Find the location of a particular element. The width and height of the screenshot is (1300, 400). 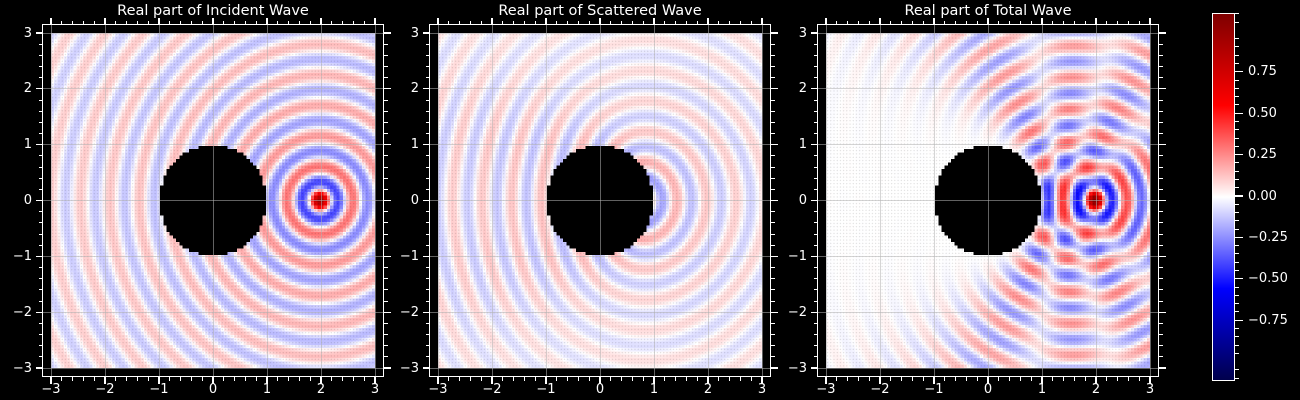

y-tick-label: −3 is located at coordinates (22, 368).